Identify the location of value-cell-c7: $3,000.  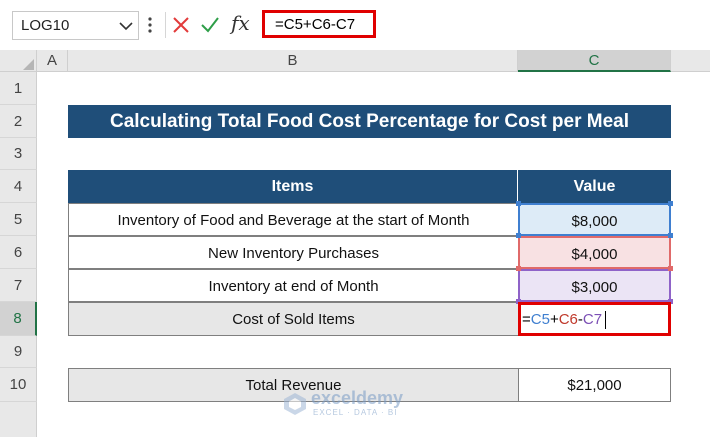
(594, 285).